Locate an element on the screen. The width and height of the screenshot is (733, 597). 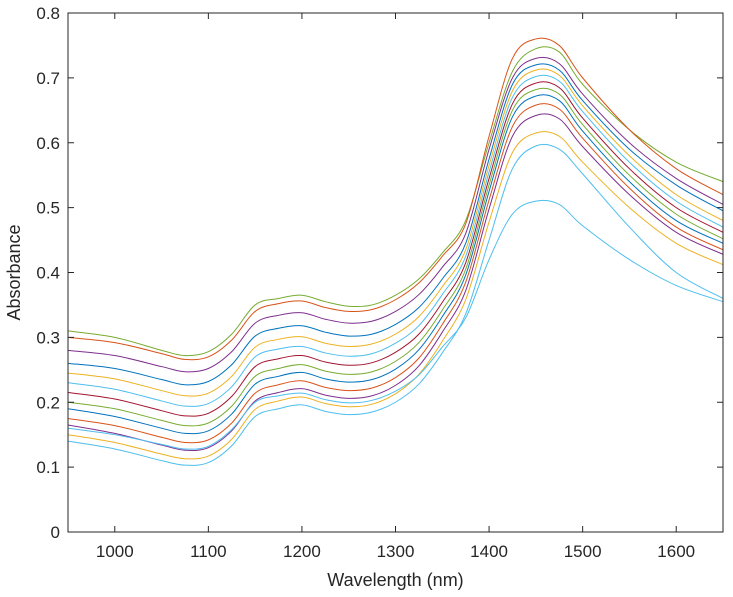
y-axis-label: Absorbance is located at coordinates (14, 272).